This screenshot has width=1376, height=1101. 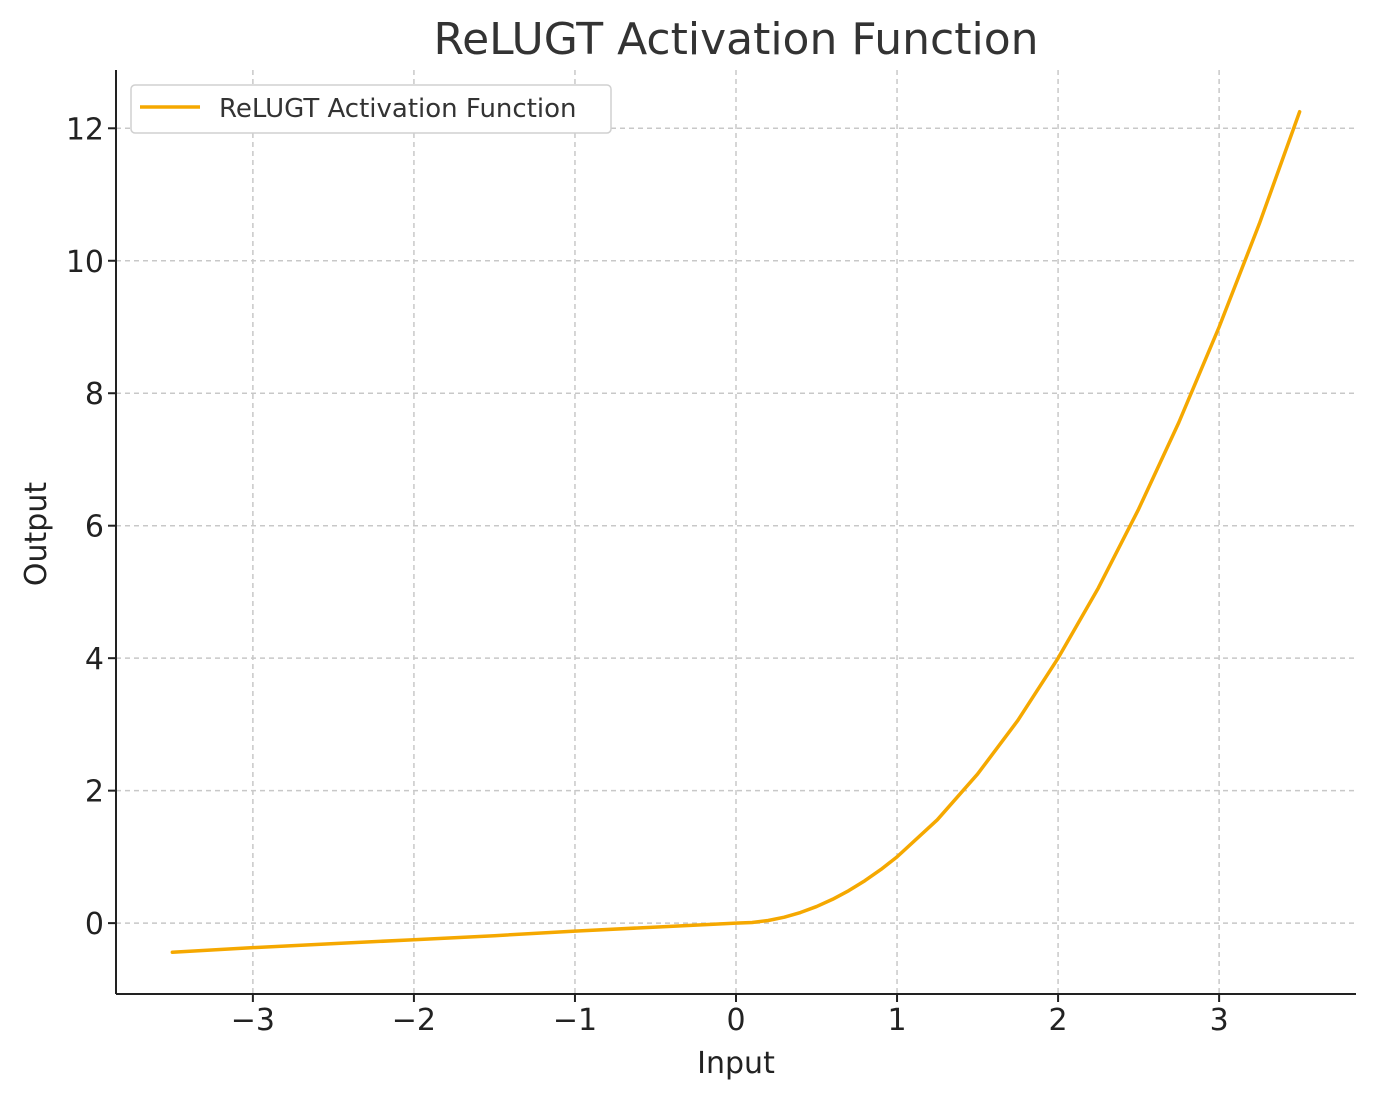 What do you see at coordinates (575, 1020) in the screenshot?
I see `x-tick-label: −1` at bounding box center [575, 1020].